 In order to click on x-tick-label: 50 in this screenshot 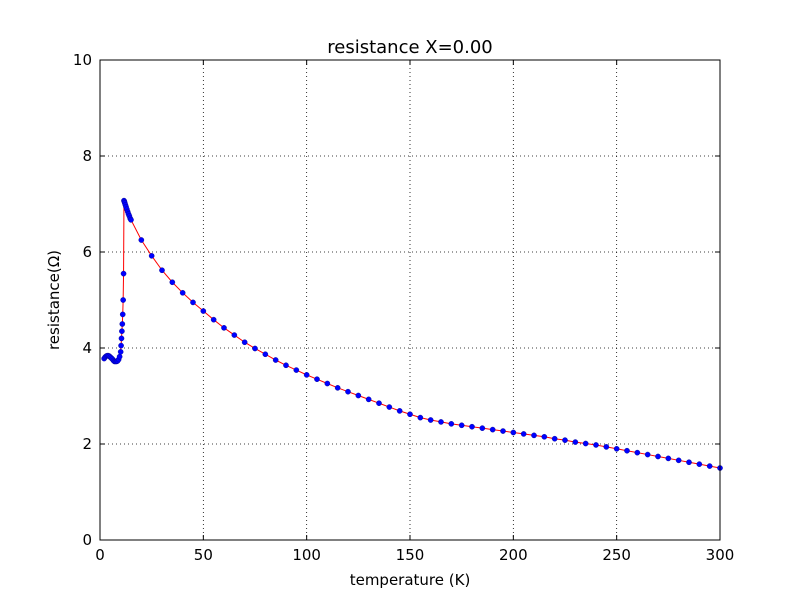, I will do `click(203, 555)`.